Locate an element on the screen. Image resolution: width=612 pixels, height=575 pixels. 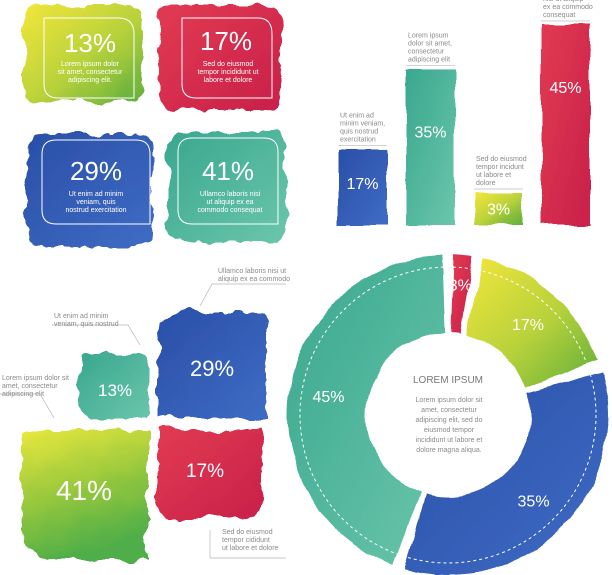
card-41-frame is located at coordinates (228, 181).